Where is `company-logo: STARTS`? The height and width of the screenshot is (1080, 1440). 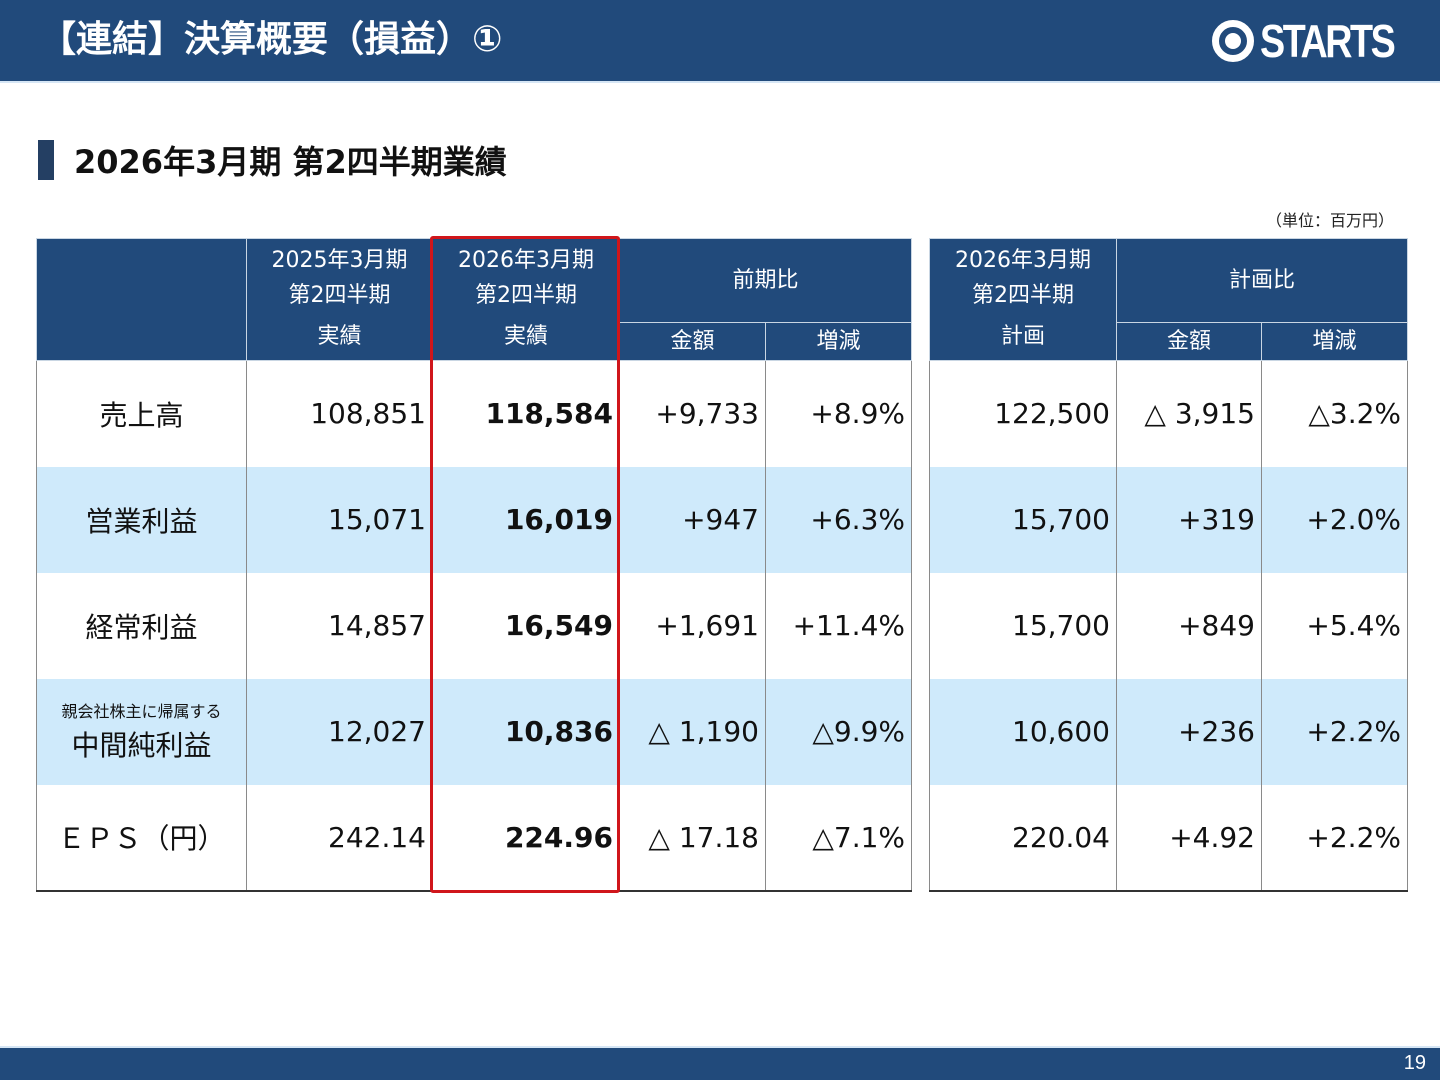 company-logo: STARTS is located at coordinates (1317, 41).